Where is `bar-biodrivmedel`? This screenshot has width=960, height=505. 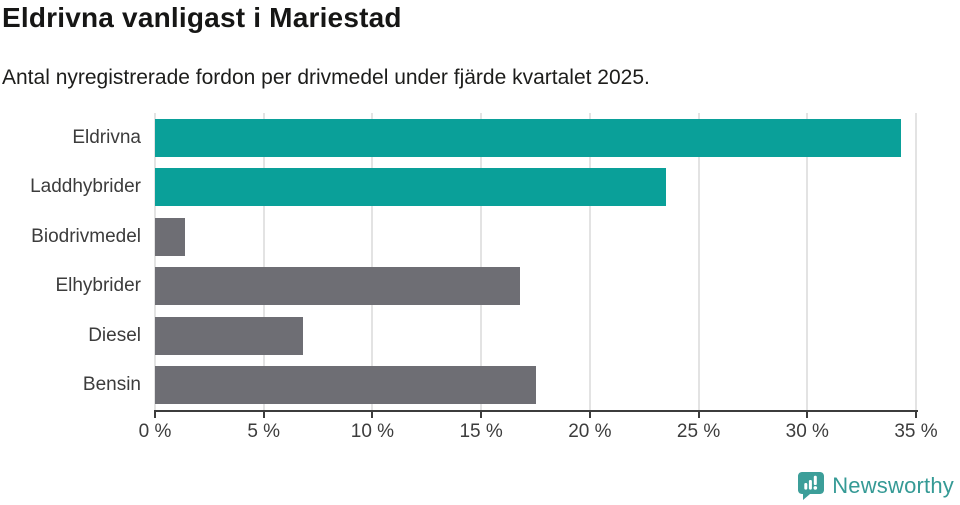 bar-biodrivmedel is located at coordinates (170, 236).